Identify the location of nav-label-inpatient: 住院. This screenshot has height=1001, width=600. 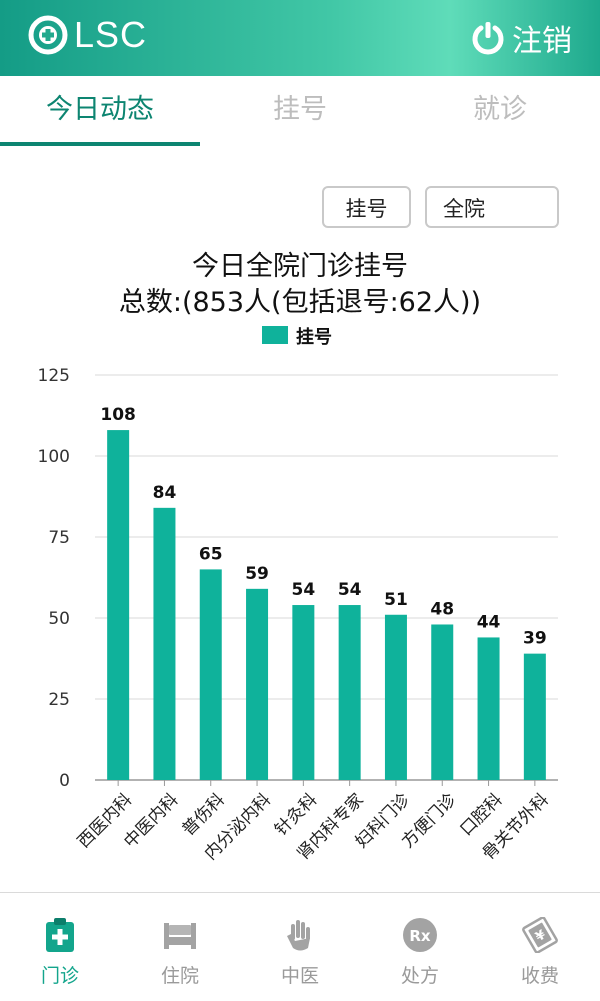
(179, 976).